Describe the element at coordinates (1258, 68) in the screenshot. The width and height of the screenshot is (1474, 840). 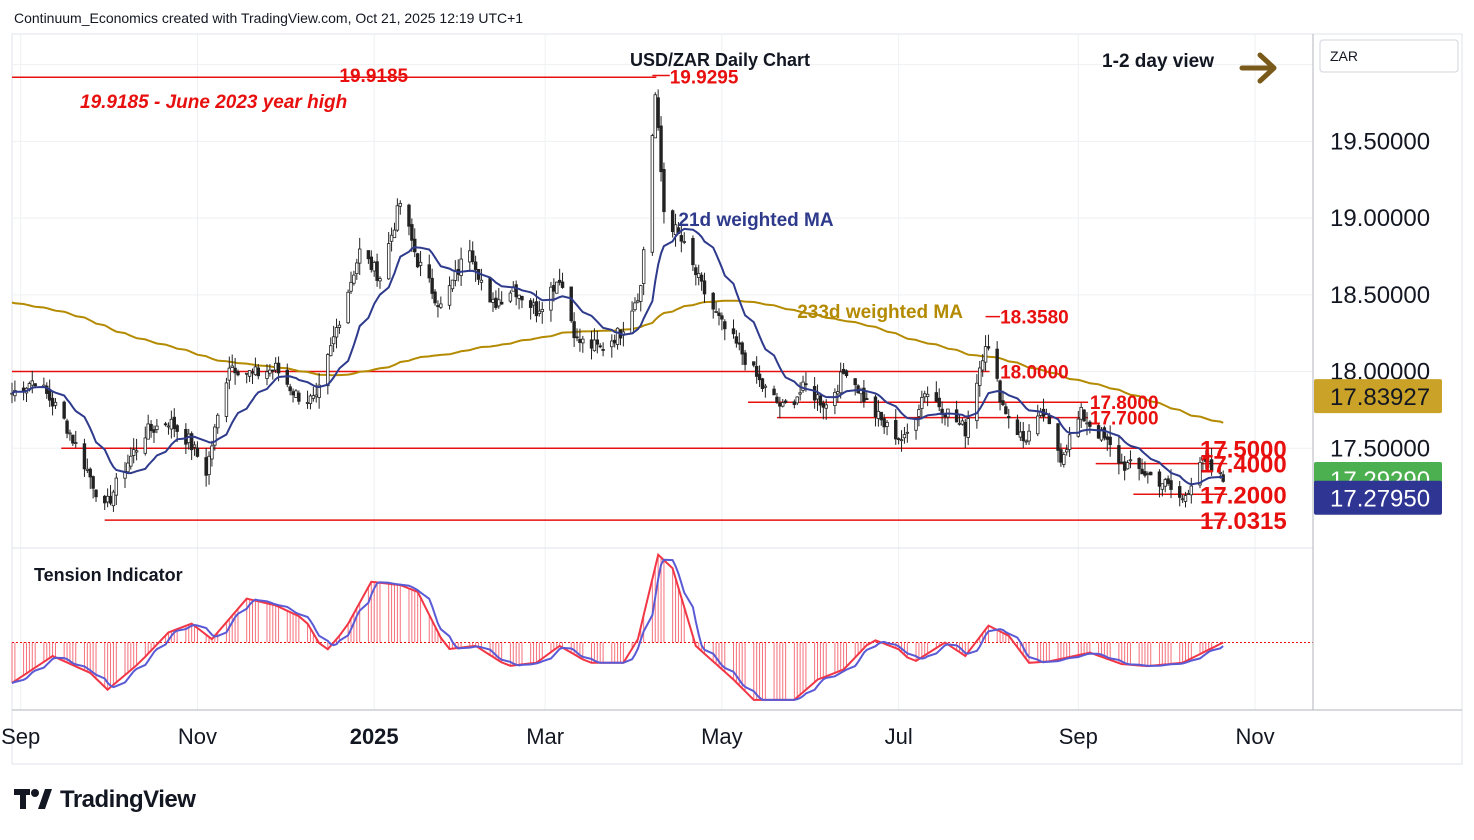
I see `view-arrow-icon` at that location.